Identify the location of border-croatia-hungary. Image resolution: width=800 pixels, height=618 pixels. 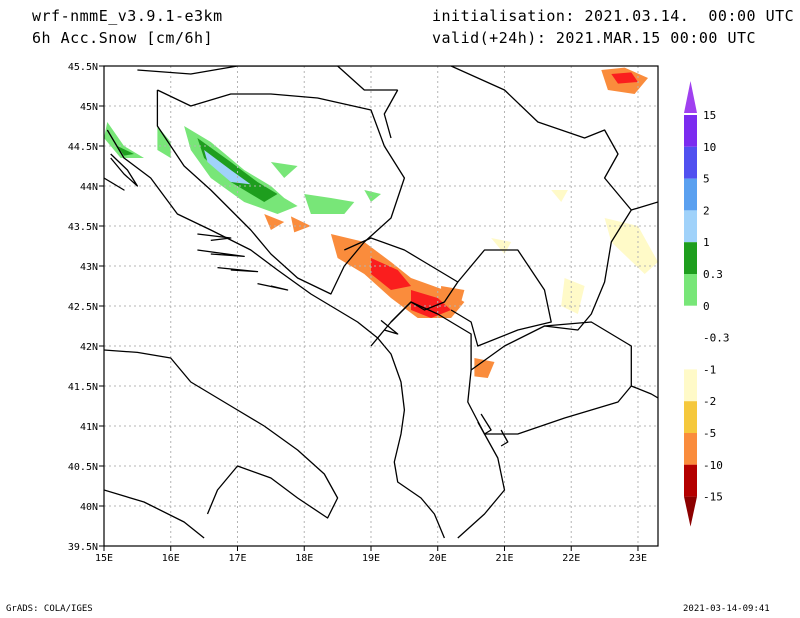
(267, 78).